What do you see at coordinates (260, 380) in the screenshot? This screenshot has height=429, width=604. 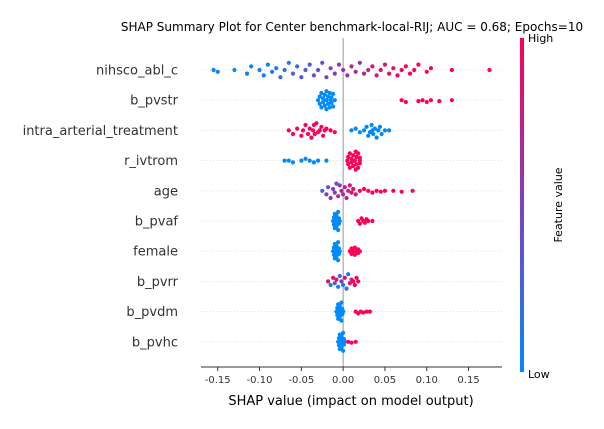 I see `x-tick-label: -0.10` at bounding box center [260, 380].